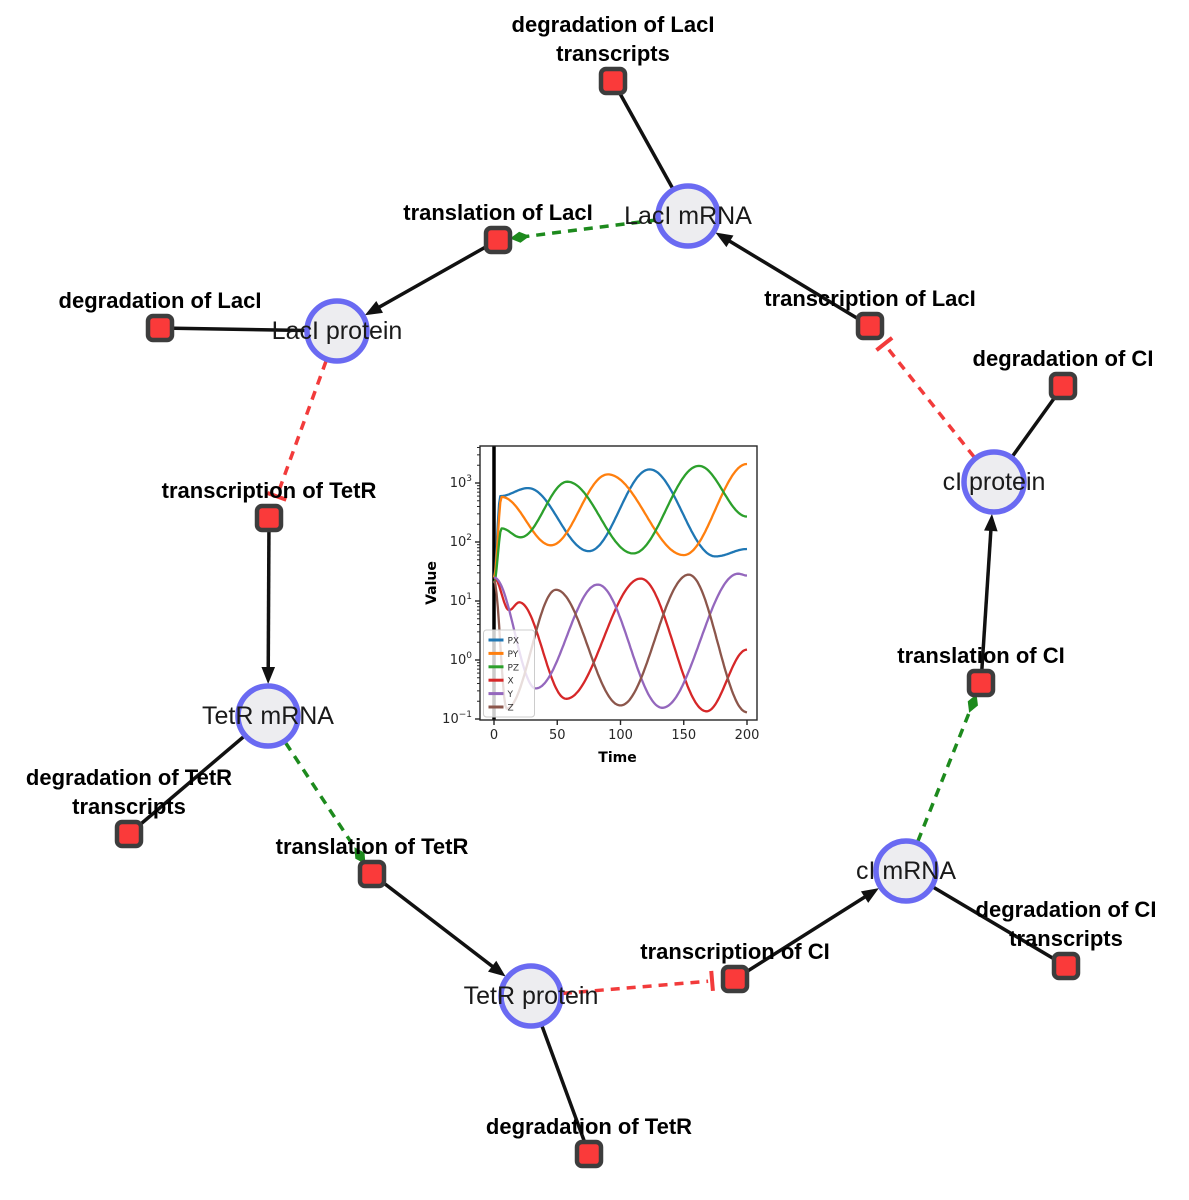 This screenshot has width=1189, height=1200. What do you see at coordinates (1066, 938) in the screenshot?
I see `reaction-label-deg-ci-tx-line2: transcripts` at bounding box center [1066, 938].